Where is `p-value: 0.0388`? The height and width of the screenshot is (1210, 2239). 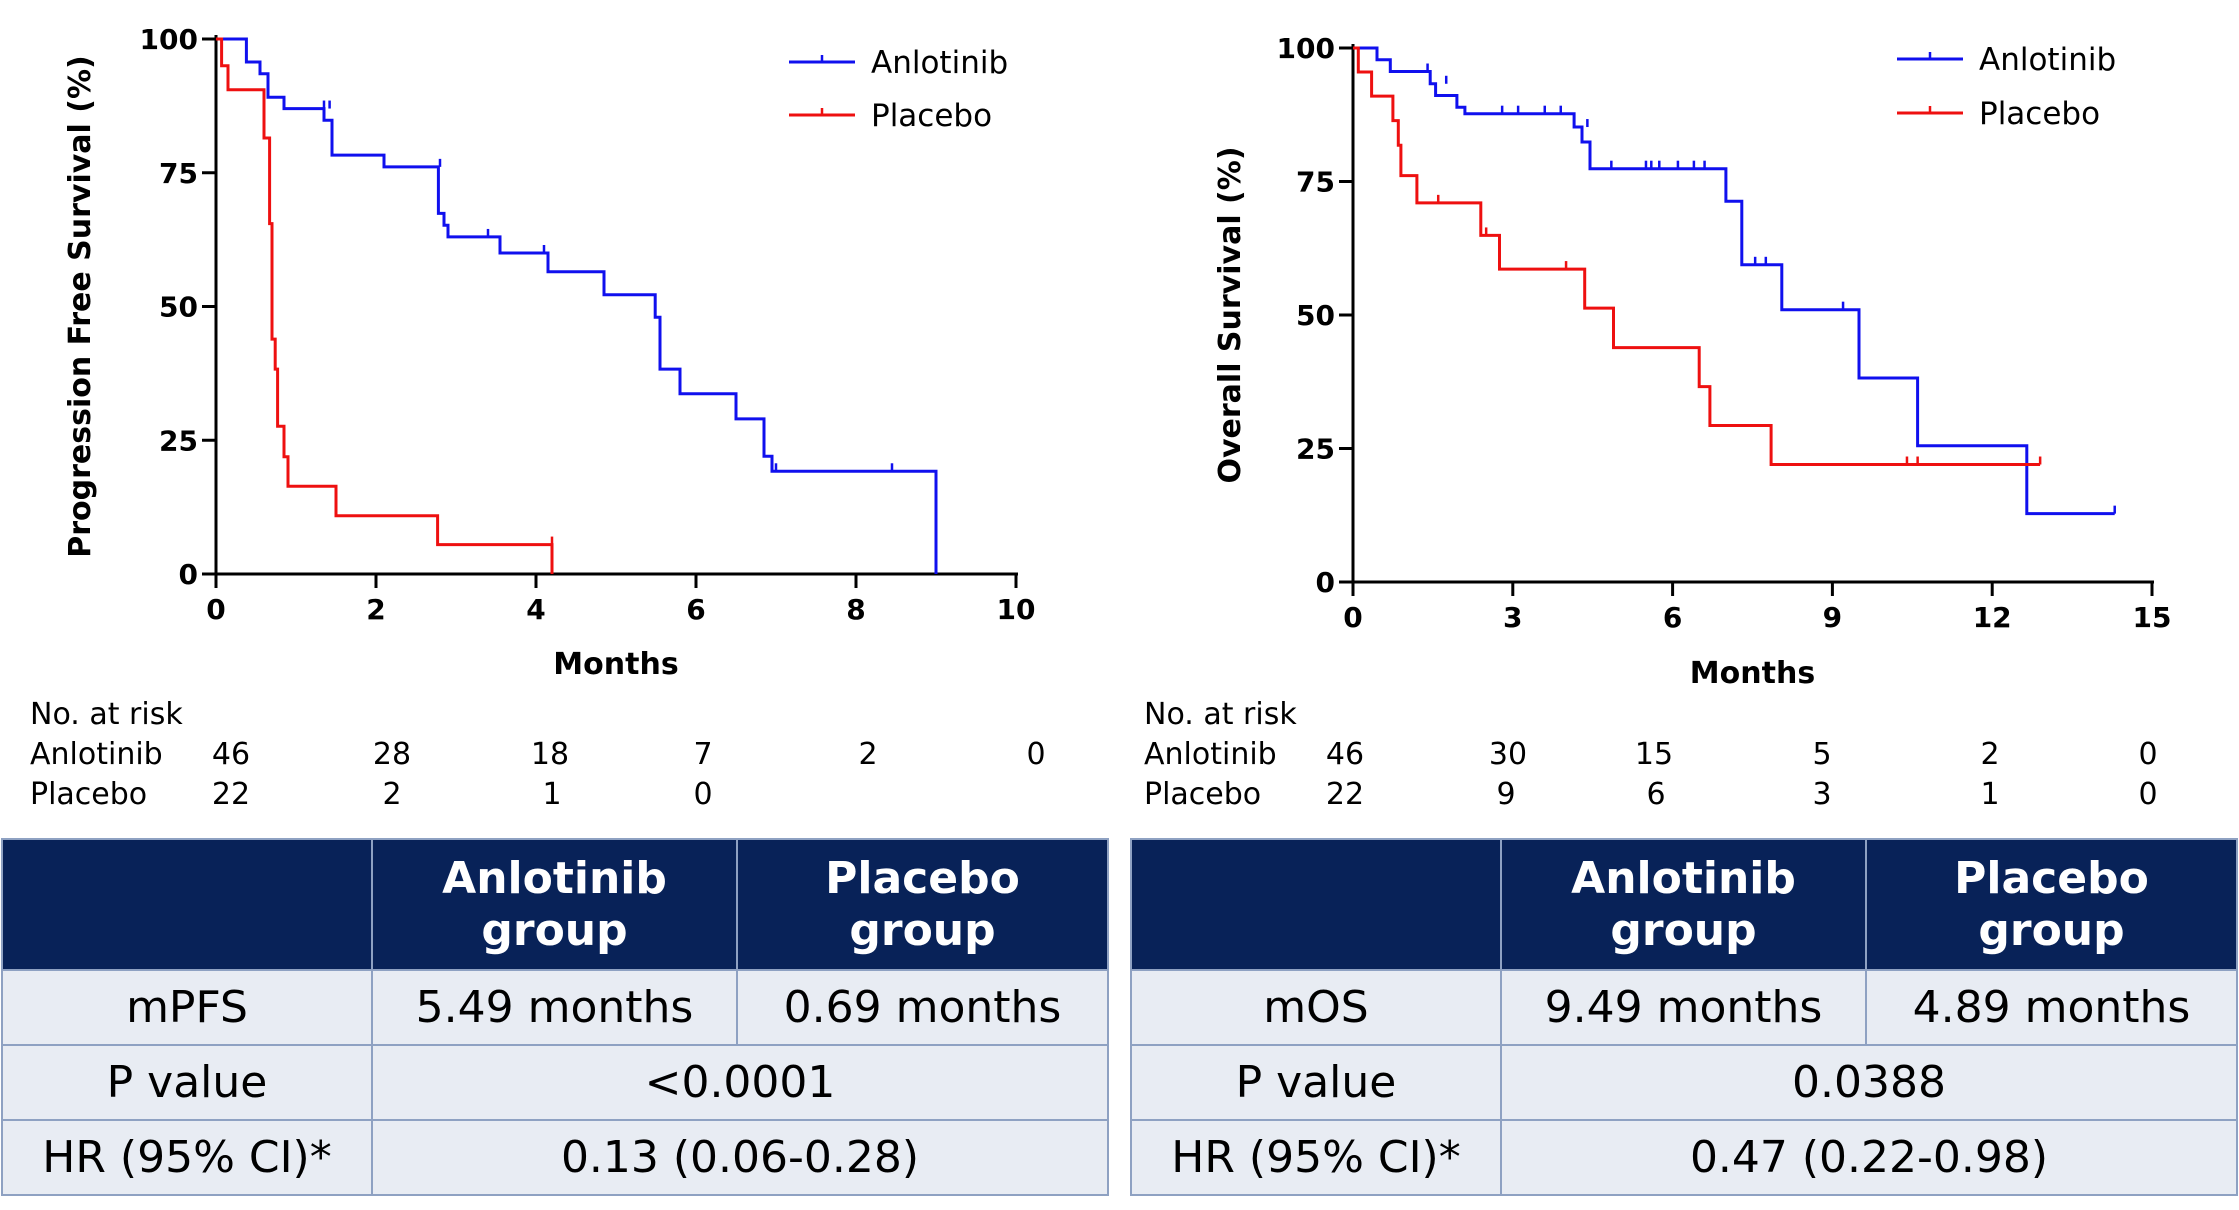 p-value: 0.0388 is located at coordinates (1869, 1082).